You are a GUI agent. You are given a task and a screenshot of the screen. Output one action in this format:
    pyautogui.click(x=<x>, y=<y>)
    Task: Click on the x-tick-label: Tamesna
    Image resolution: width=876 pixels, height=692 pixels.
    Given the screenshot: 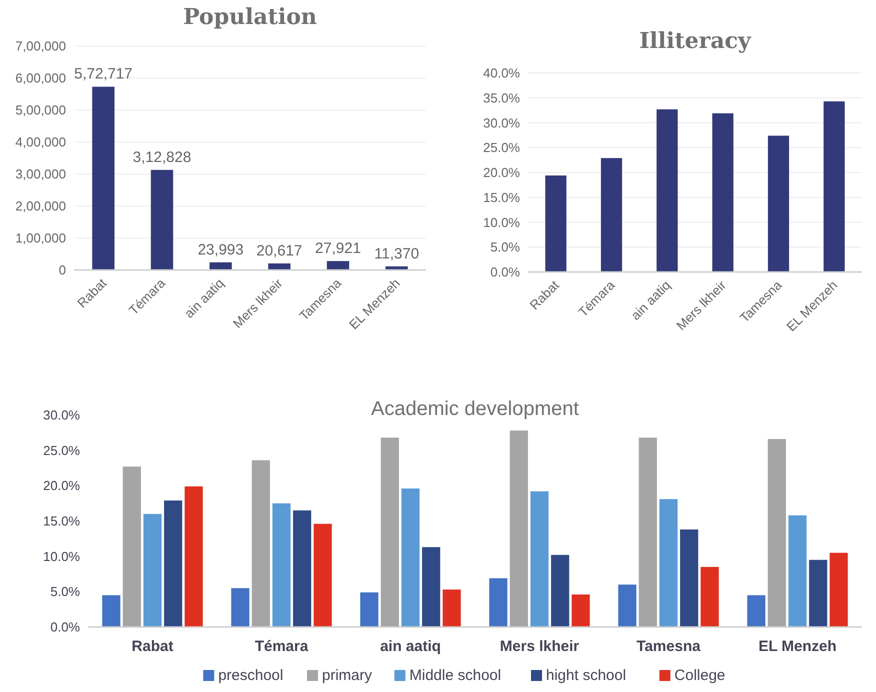 What is the action you would take?
    pyautogui.click(x=669, y=646)
    